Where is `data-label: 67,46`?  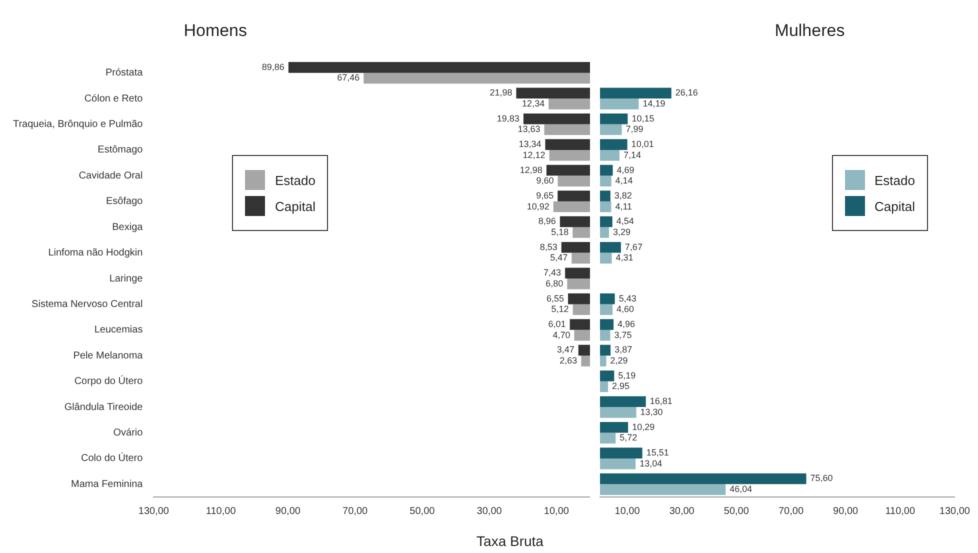
data-label: 67,46 is located at coordinates (348, 77).